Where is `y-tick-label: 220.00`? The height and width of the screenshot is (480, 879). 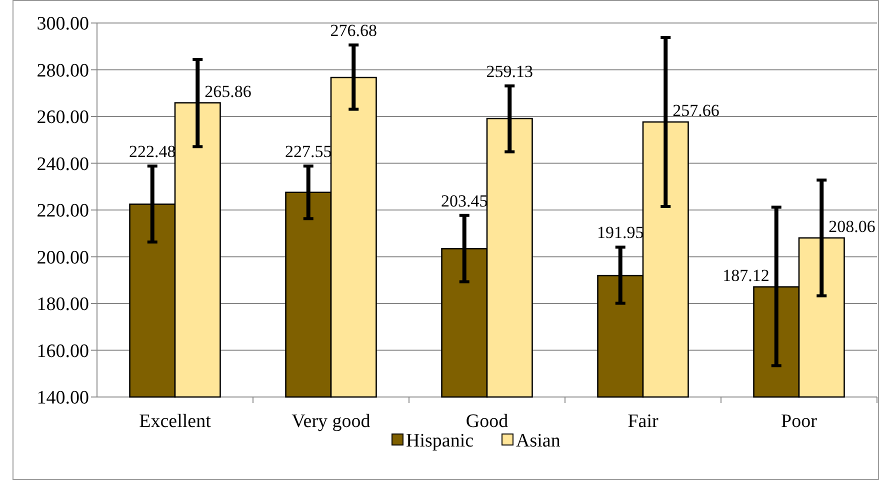 y-tick-label: 220.00 is located at coordinates (62, 211).